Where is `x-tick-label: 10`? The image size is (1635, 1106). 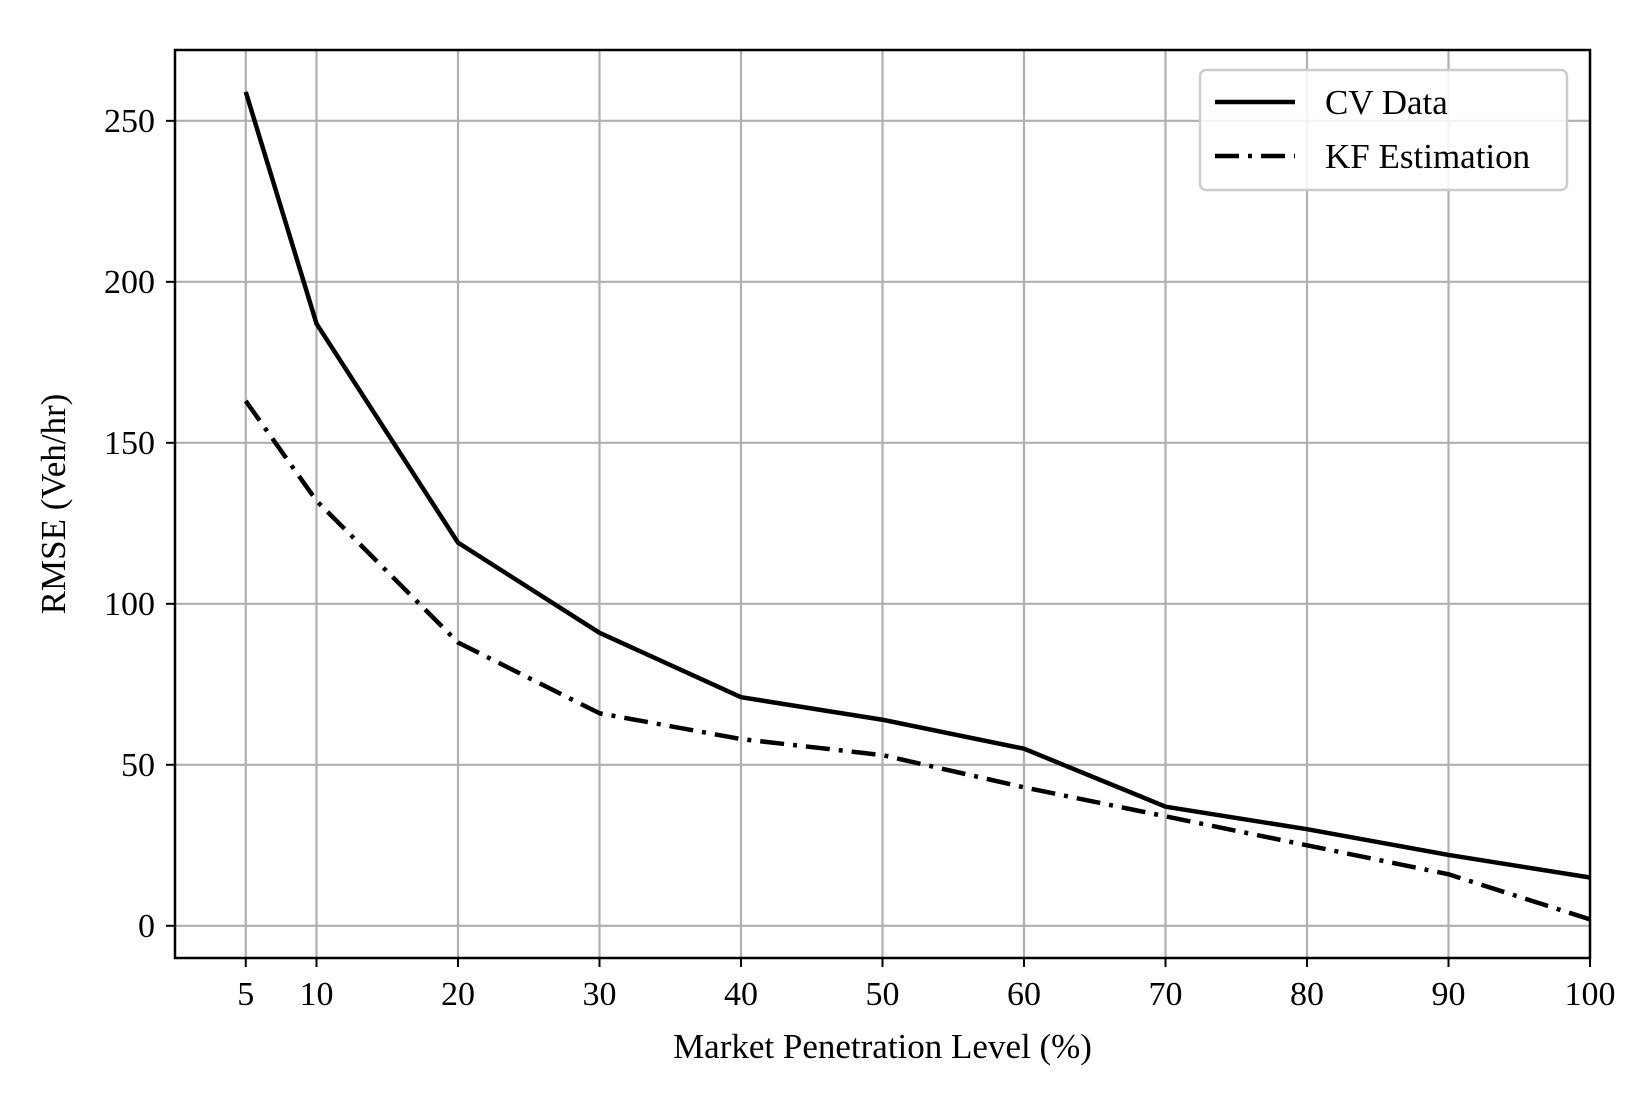 x-tick-label: 10 is located at coordinates (317, 994).